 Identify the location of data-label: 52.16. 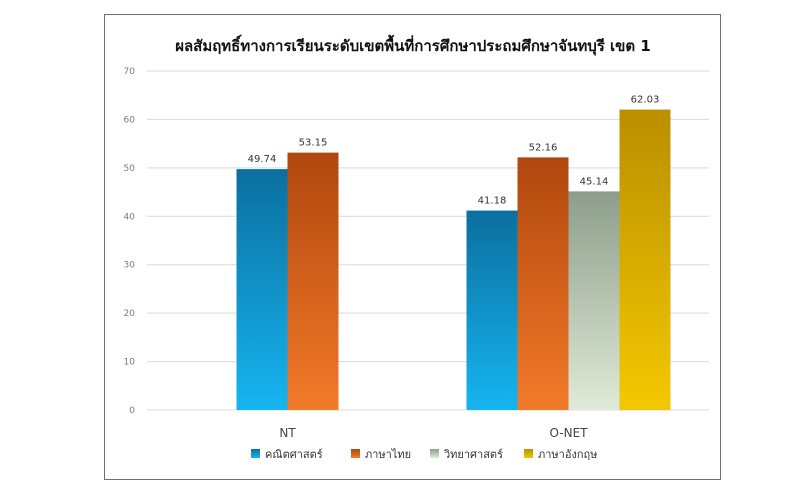
(543, 147).